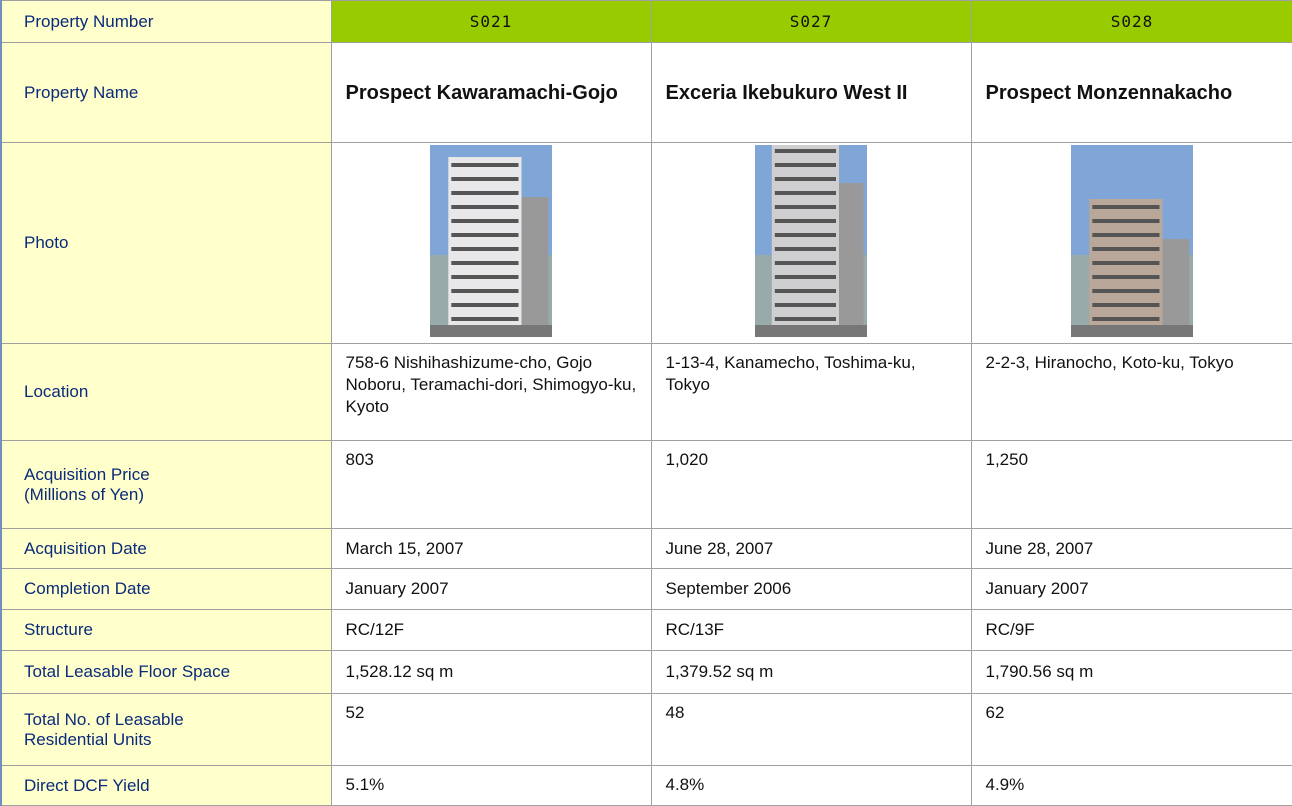 The image size is (1292, 806). What do you see at coordinates (166, 672) in the screenshot?
I see `row-label: Total Leasable Floor Space` at bounding box center [166, 672].